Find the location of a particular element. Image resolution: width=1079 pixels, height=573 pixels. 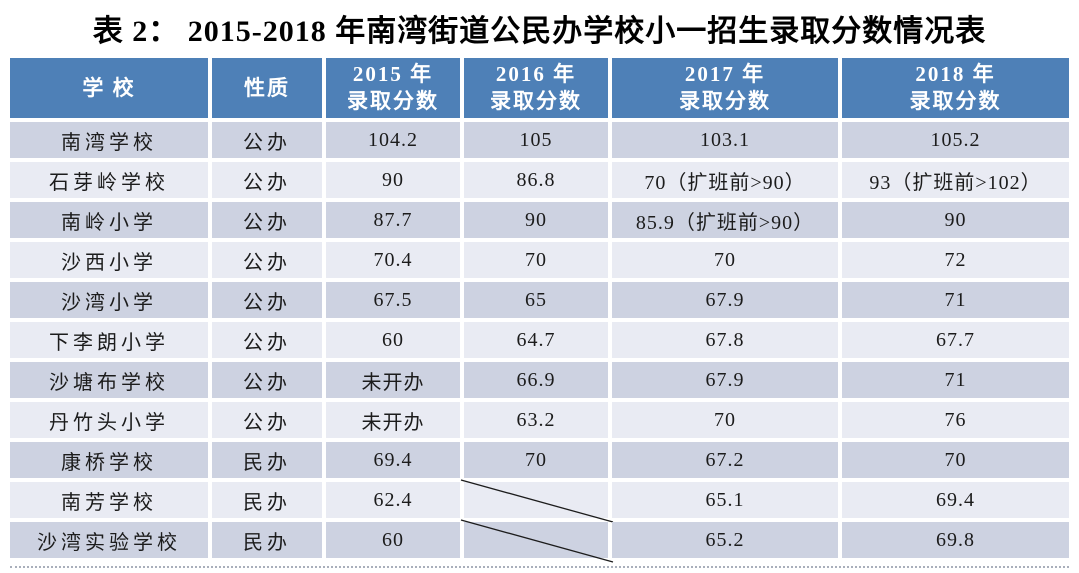

score-cell: 65 is located at coordinates (536, 300).